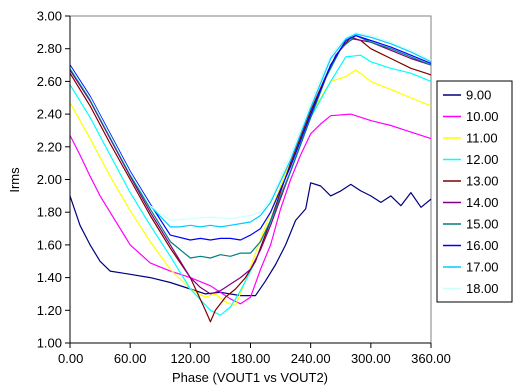 This screenshot has width=516, height=386. What do you see at coordinates (482, 181) in the screenshot?
I see `legend-label-4: 13.00` at bounding box center [482, 181].